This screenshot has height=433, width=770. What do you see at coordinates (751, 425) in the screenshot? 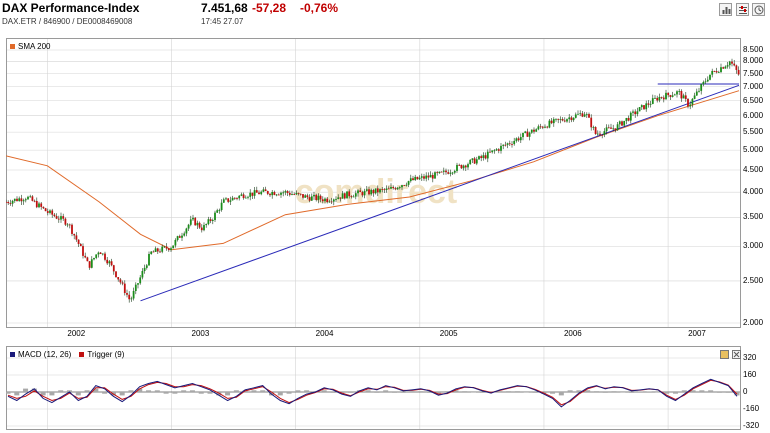
I see `macd-y-tick-label: -320` at bounding box center [751, 425].